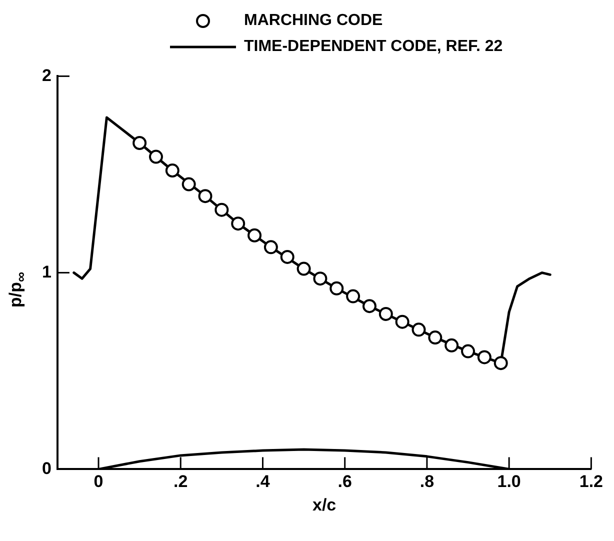 The width and height of the screenshot is (614, 541). Describe the element at coordinates (345, 482) in the screenshot. I see `x-tick-label: .6` at that location.